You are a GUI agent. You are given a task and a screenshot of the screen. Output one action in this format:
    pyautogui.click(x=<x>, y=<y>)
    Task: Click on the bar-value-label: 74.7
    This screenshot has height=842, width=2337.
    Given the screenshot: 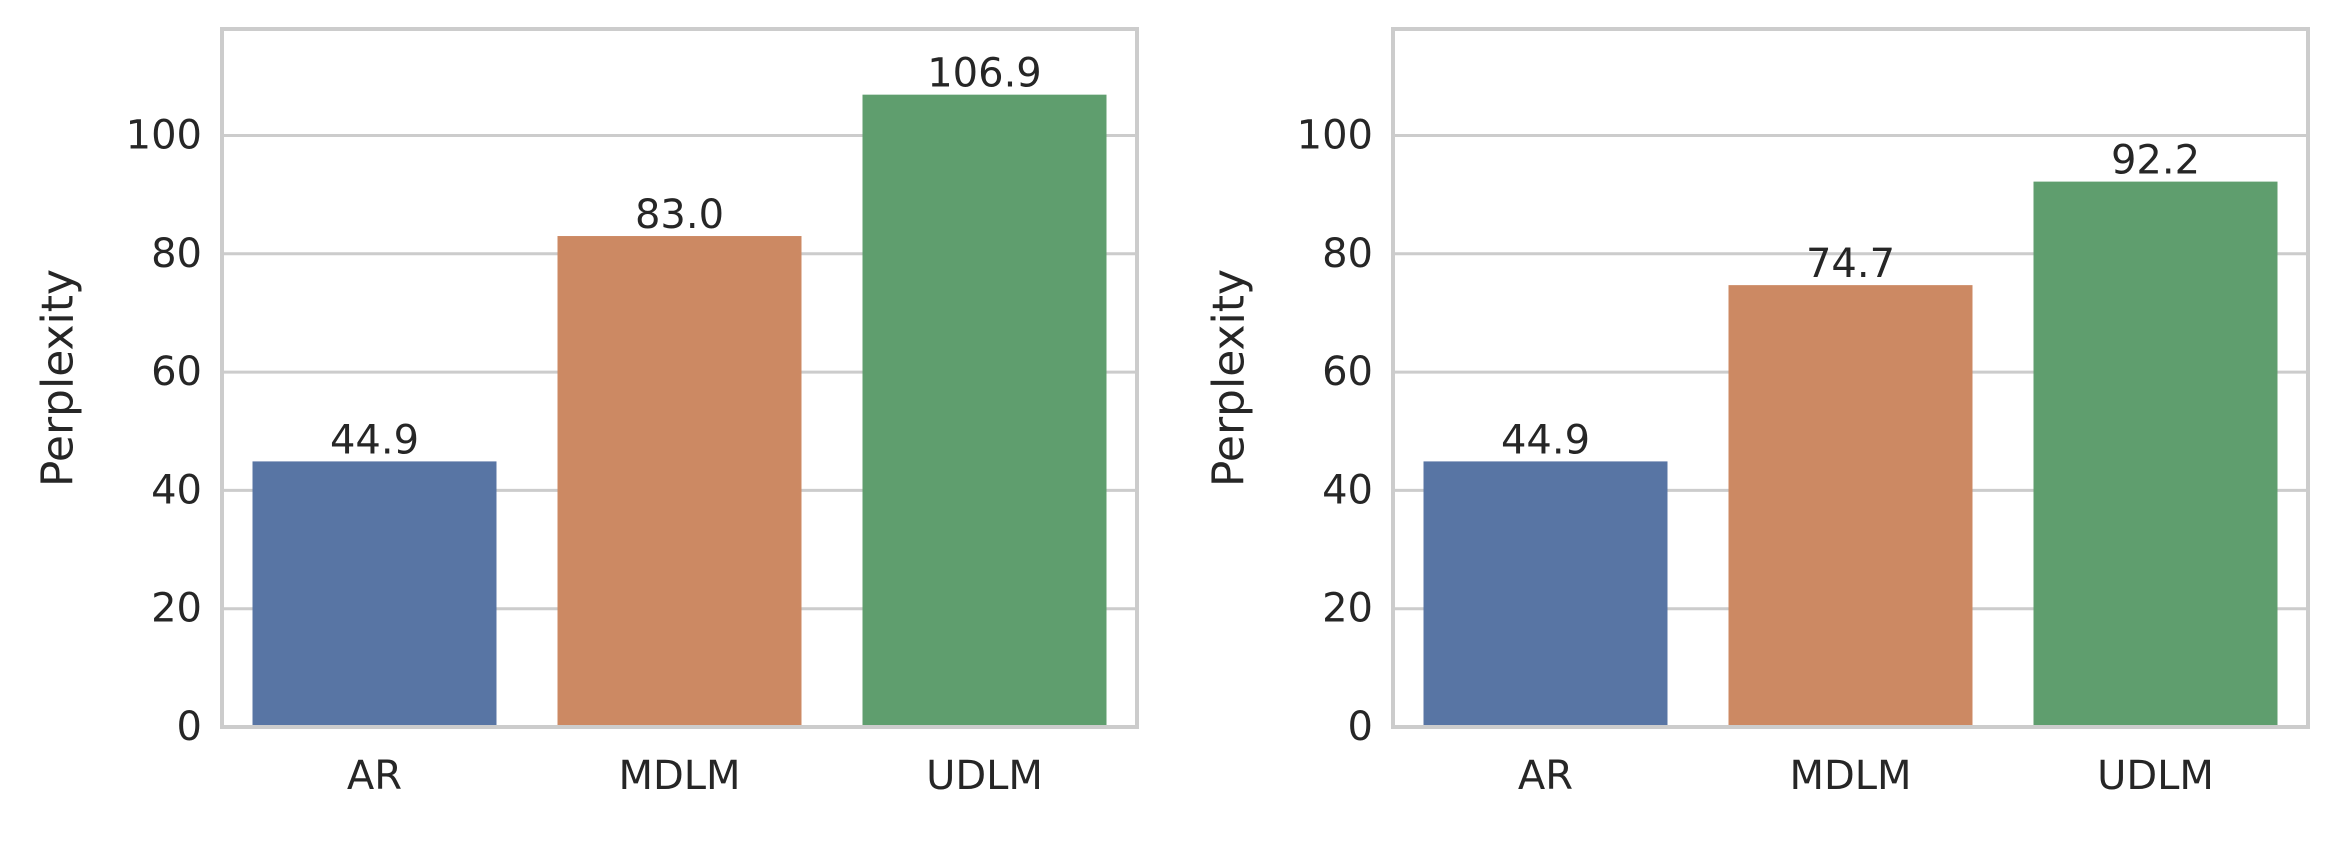 What is the action you would take?
    pyautogui.click(x=1850, y=264)
    